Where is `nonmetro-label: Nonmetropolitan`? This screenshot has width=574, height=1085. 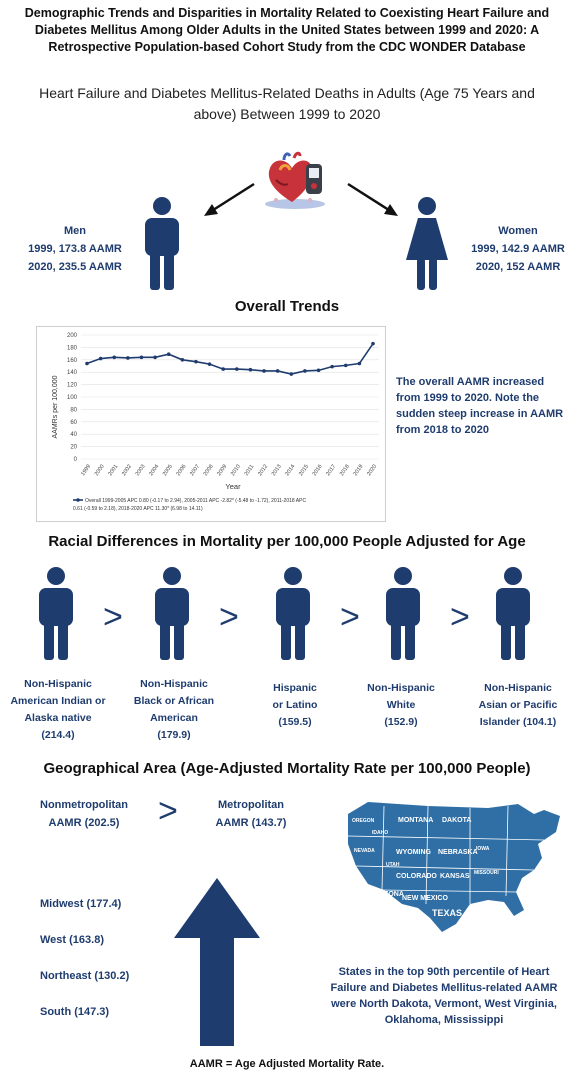 nonmetro-label: Nonmetropolitan is located at coordinates (84, 805).